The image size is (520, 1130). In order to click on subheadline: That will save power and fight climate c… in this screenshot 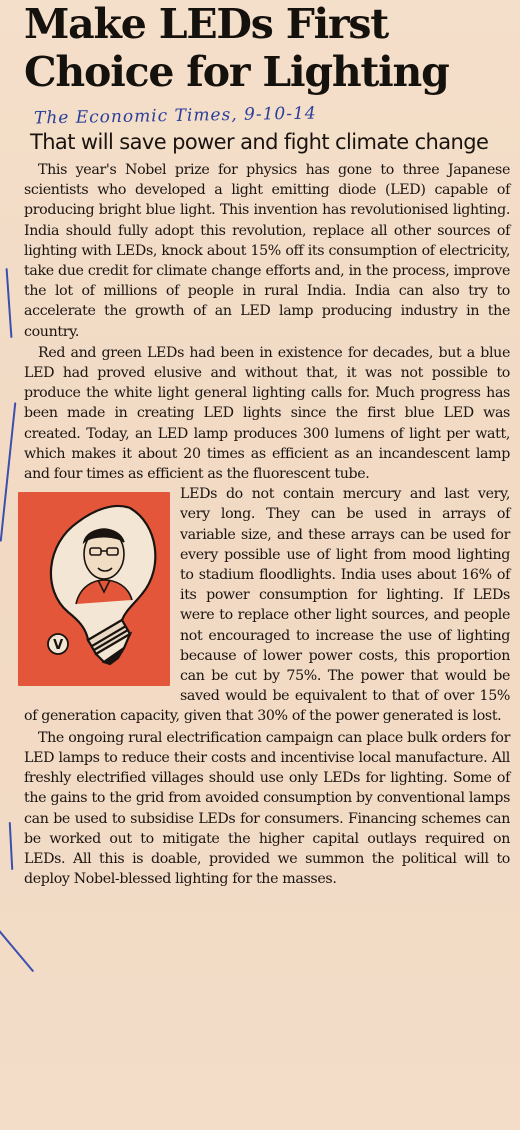, I will do `click(259, 142)`.